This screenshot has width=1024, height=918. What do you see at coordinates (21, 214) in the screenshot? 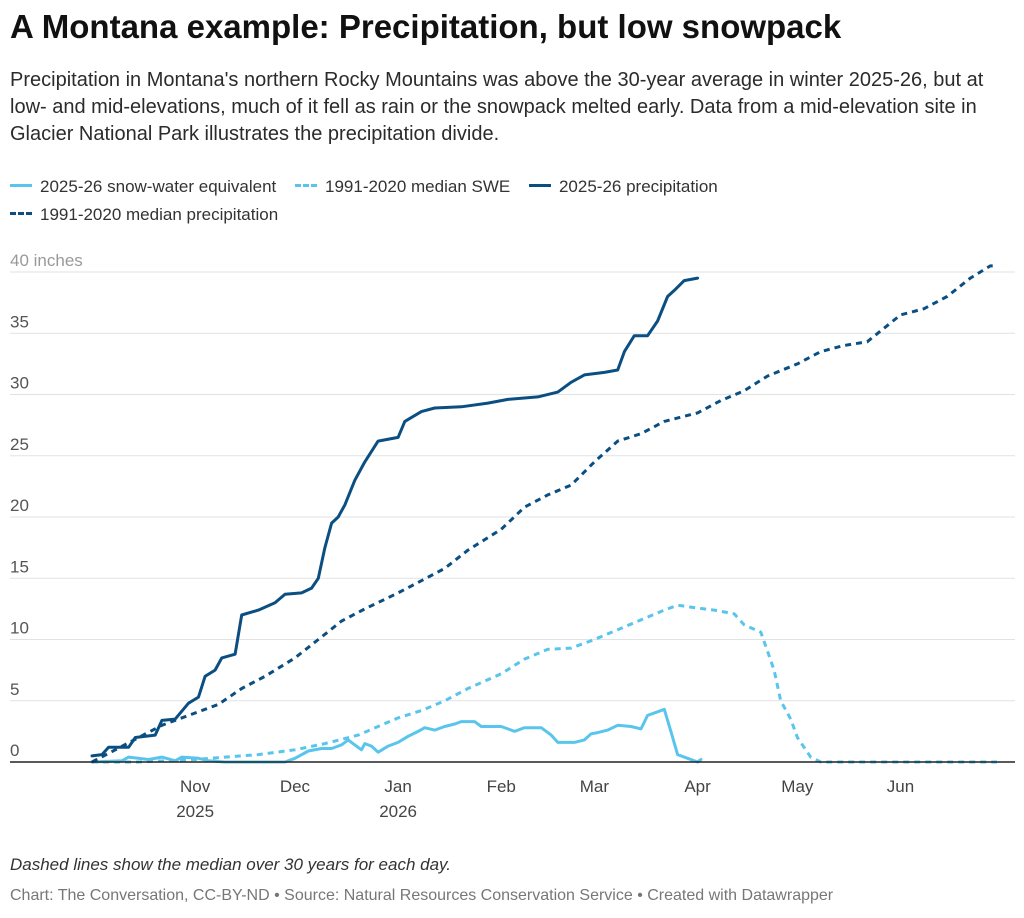
I see `legend-swatch-precip-median` at bounding box center [21, 214].